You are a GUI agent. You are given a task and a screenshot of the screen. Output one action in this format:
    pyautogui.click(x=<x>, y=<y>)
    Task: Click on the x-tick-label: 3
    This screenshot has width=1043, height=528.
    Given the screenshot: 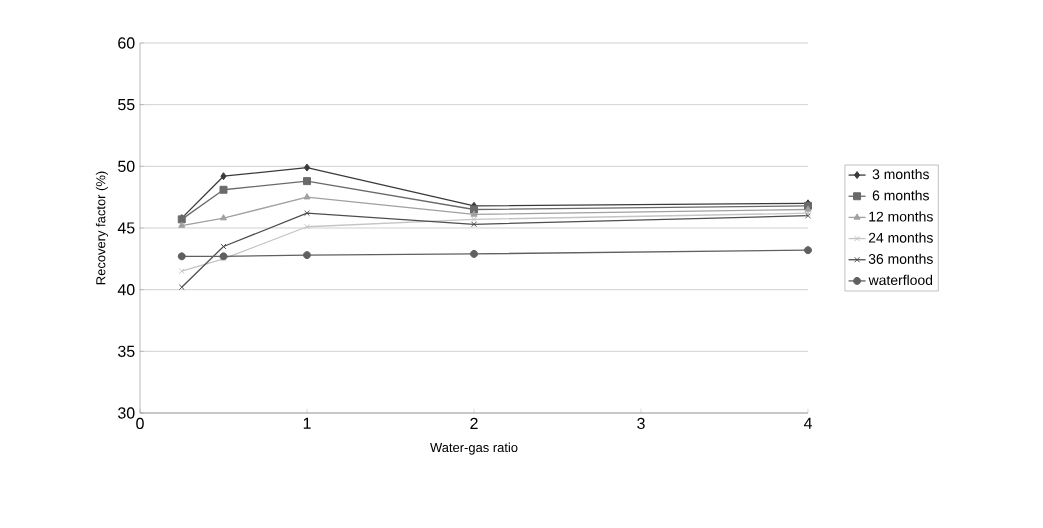 What is the action you would take?
    pyautogui.click(x=641, y=423)
    